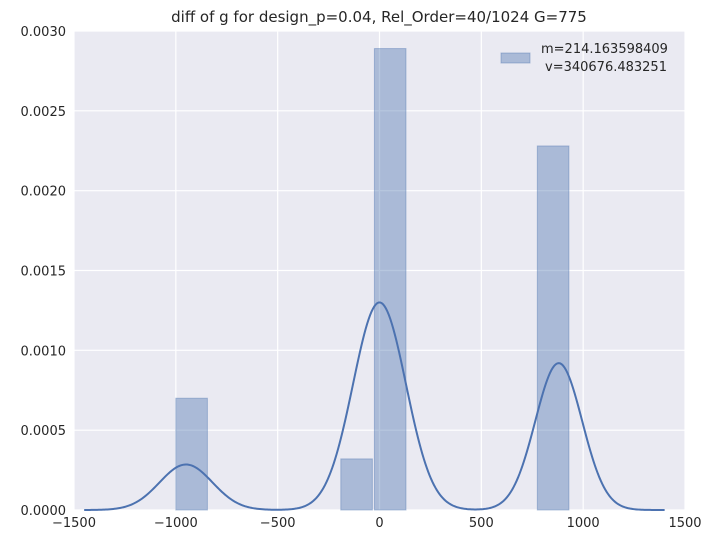  I want to click on y-tick-label-5: 0.0025, so click(44, 112).